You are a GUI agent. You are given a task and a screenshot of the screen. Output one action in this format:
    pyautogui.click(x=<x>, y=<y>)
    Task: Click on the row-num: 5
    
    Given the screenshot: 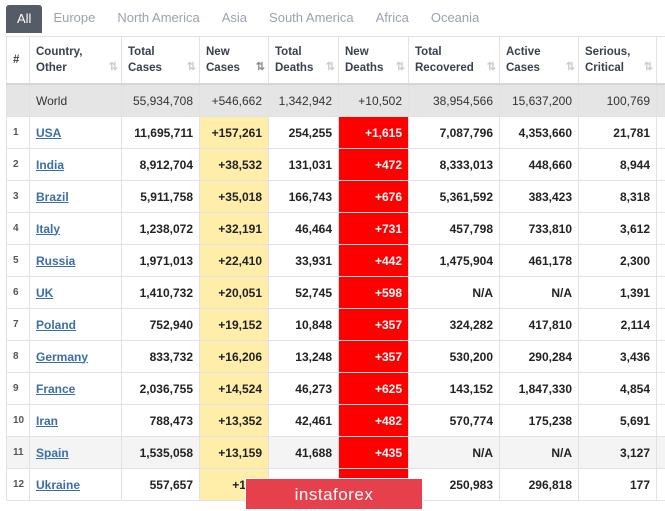 What is the action you would take?
    pyautogui.click(x=18, y=261)
    